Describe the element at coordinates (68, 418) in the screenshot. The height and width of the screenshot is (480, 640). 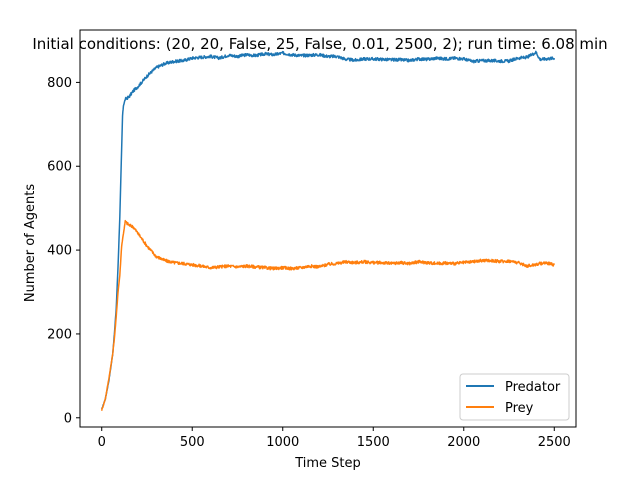
I see `y-tick-label: 0` at that location.